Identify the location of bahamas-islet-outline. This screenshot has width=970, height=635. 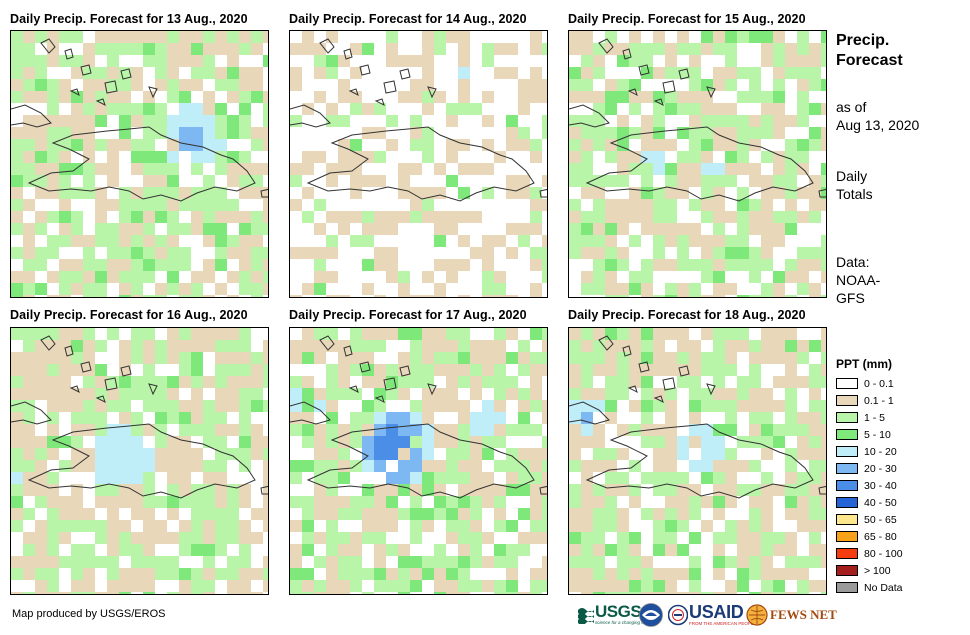
(684, 74).